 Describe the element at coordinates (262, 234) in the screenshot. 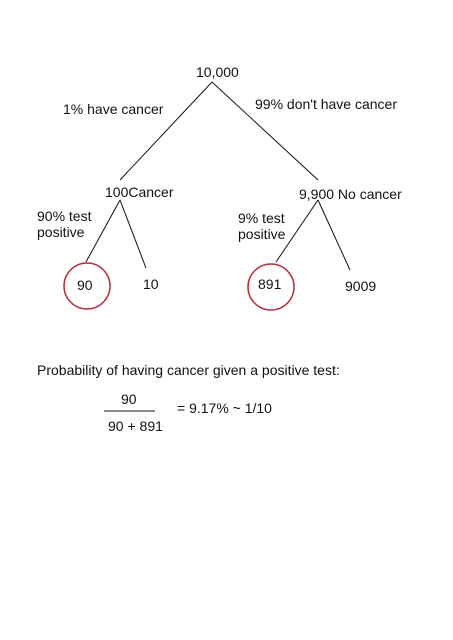

I see `right-test-line2: positive` at that location.